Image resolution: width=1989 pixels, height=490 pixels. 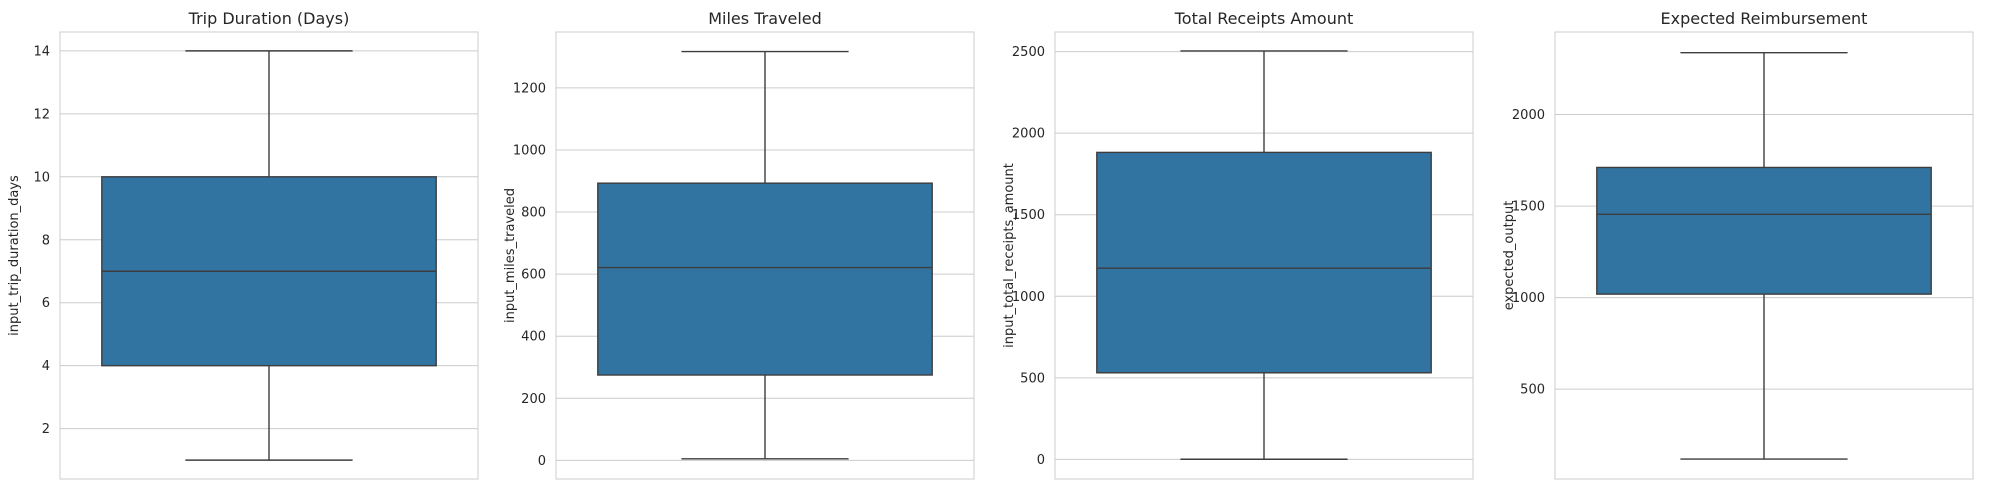 What do you see at coordinates (765, 18) in the screenshot?
I see `chart-title: Miles Traveled` at bounding box center [765, 18].